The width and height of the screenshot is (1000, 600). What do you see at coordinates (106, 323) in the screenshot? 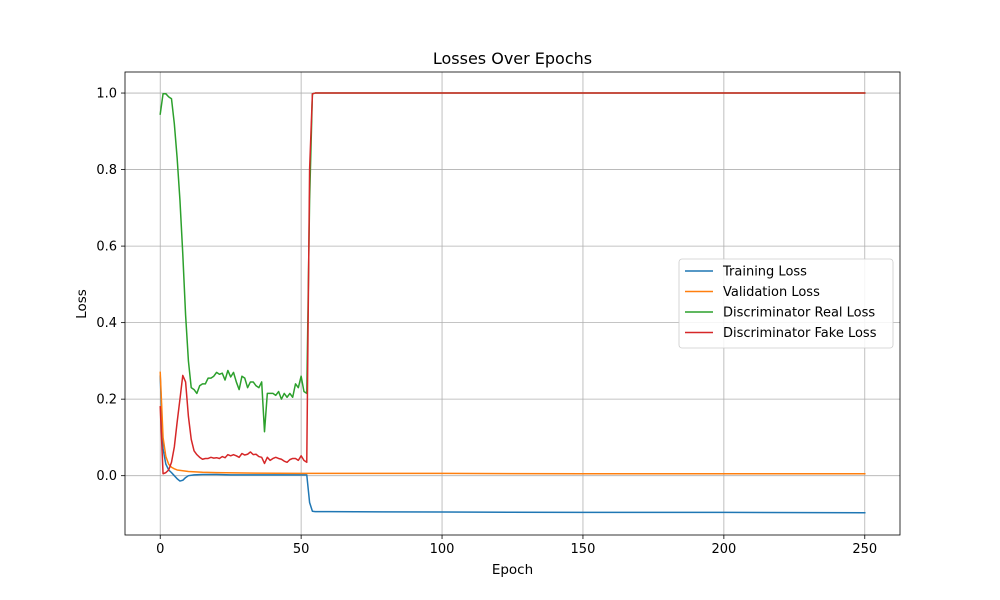
I see `y-tick-label: 0.4` at bounding box center [106, 323].